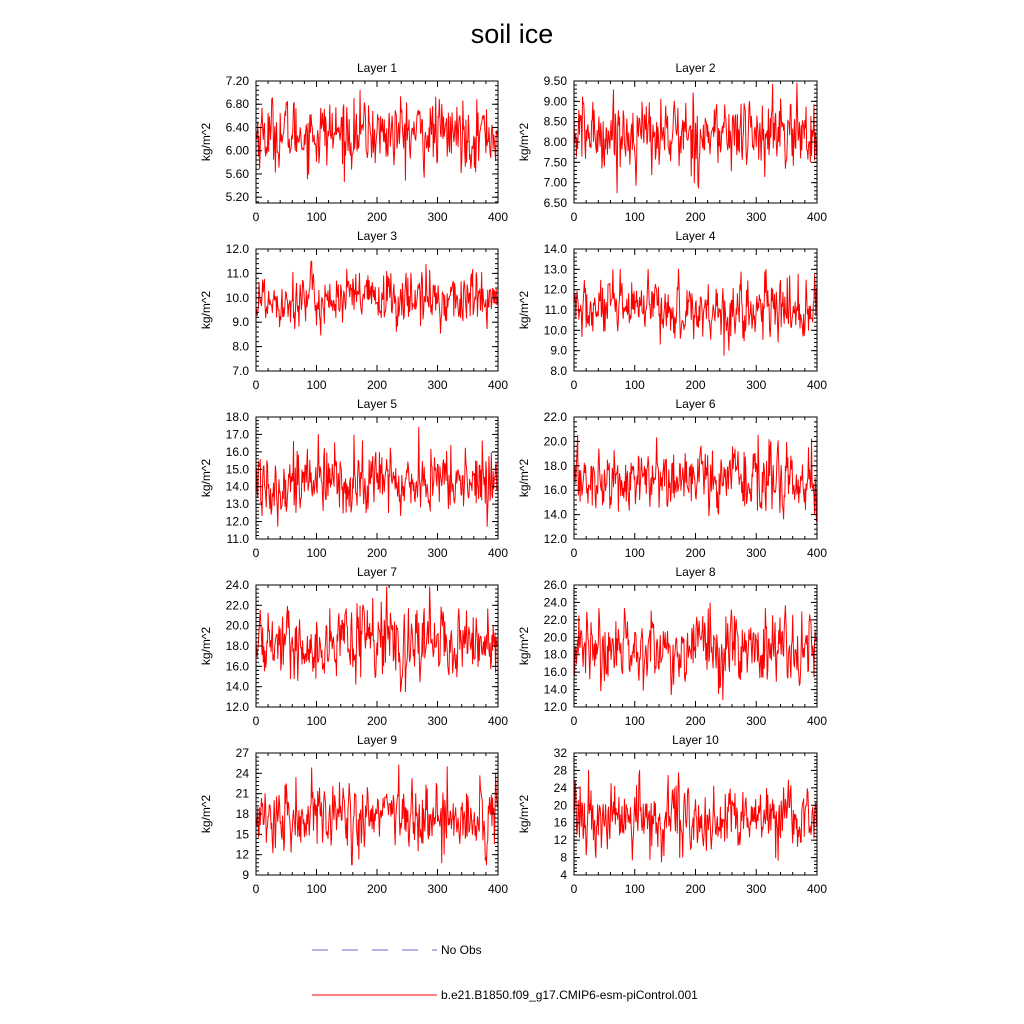 The height and width of the screenshot is (1024, 1024). What do you see at coordinates (316, 553) in the screenshot?
I see `panel-5-x-tick-label: 100` at bounding box center [316, 553].